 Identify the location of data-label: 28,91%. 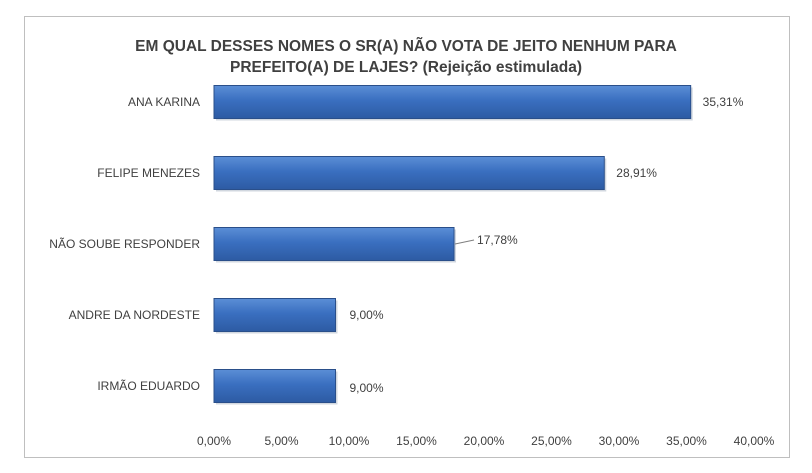
(636, 173).